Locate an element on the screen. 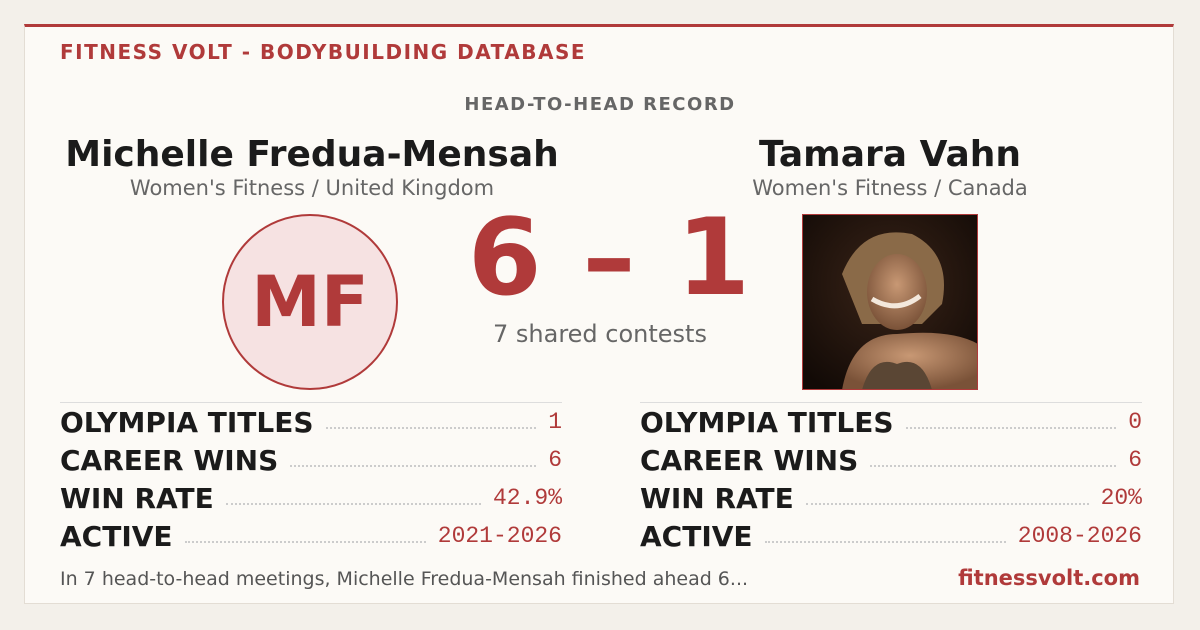 This screenshot has height=630, width=1200. stat-value: 0 is located at coordinates (1135, 422).